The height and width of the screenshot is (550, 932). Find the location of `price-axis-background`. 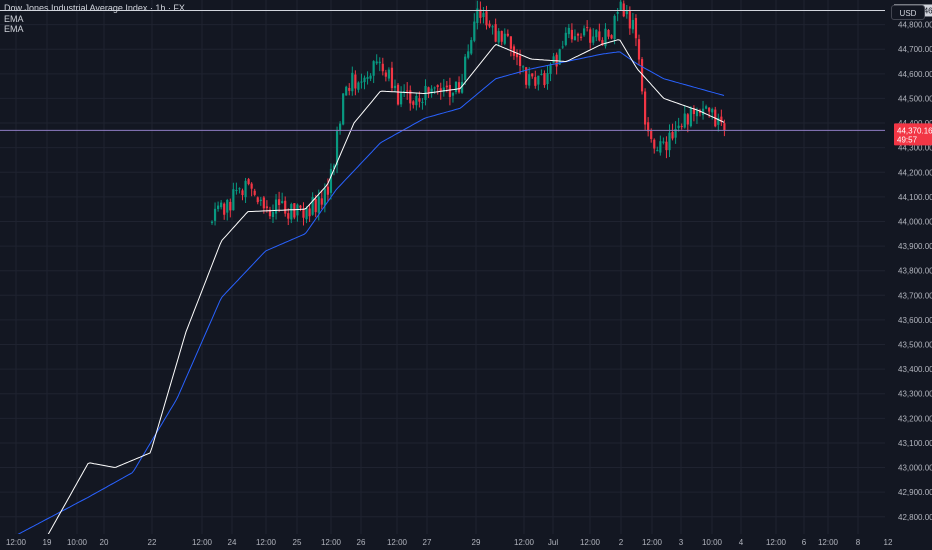

price-axis-background is located at coordinates (908, 267).